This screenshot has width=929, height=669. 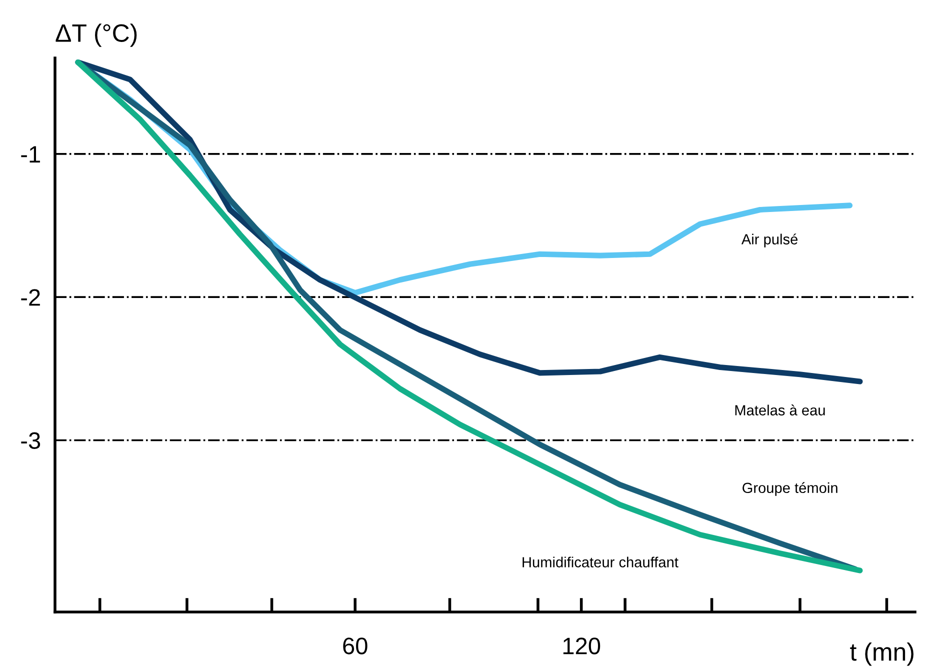 What do you see at coordinates (882, 654) in the screenshot?
I see `x-axis-title: t (mn)` at bounding box center [882, 654].